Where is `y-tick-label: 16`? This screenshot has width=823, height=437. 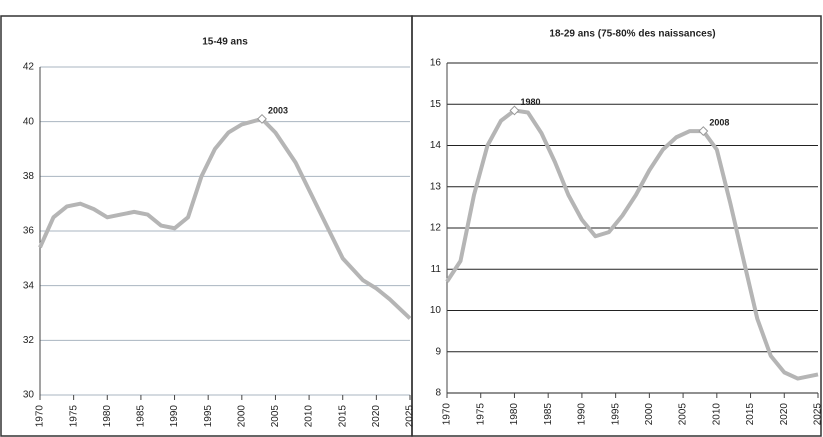
y-tick-label: 16 is located at coordinates (436, 63).